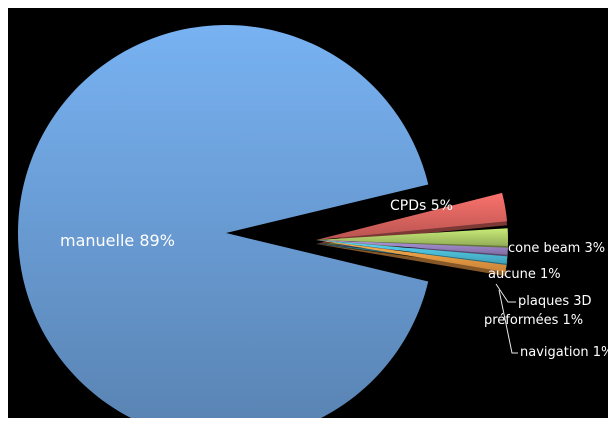  Describe the element at coordinates (421, 206) in the screenshot. I see `label-cpds: CPDs 5%` at that location.